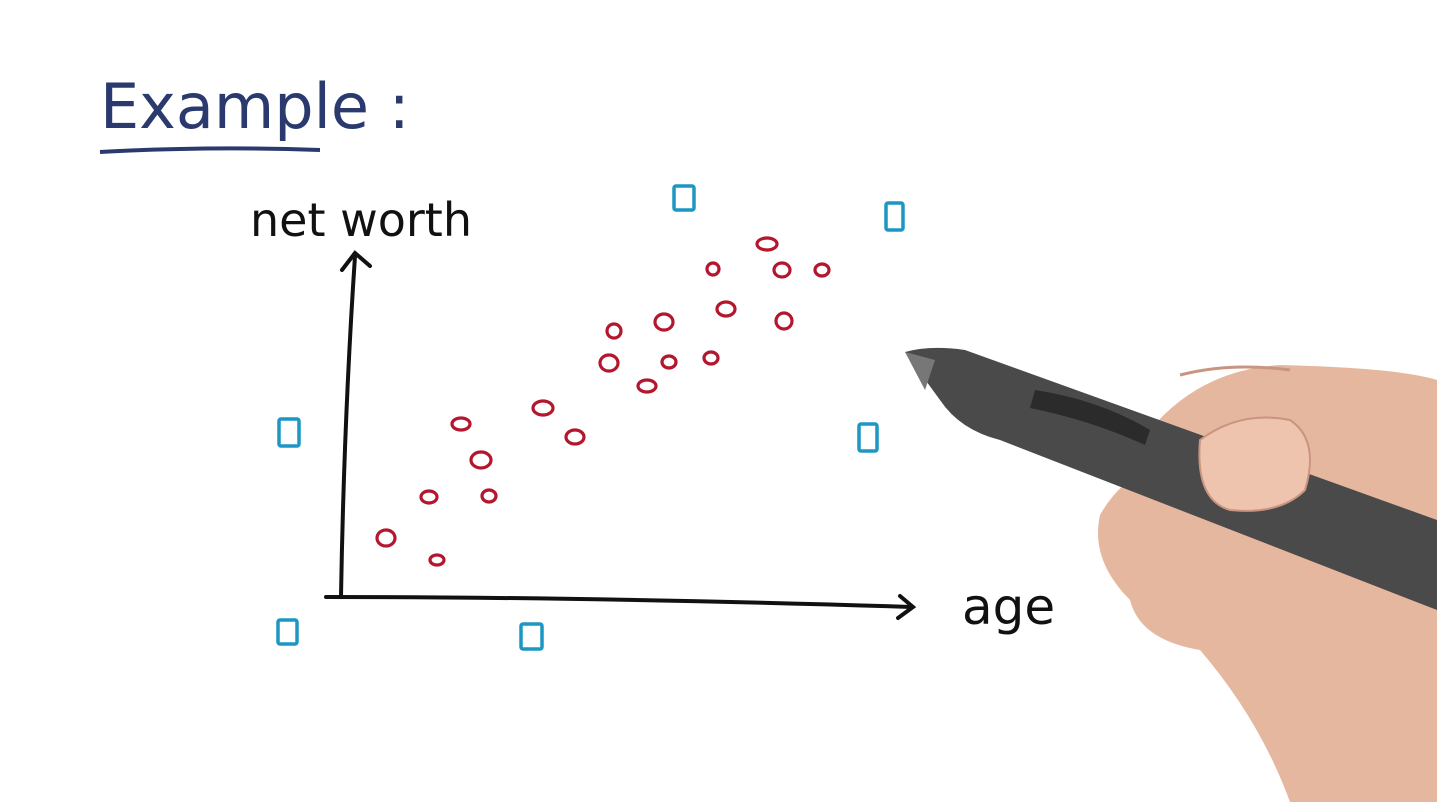  Describe the element at coordinates (920, 371) in the screenshot. I see `pen-tip` at that location.